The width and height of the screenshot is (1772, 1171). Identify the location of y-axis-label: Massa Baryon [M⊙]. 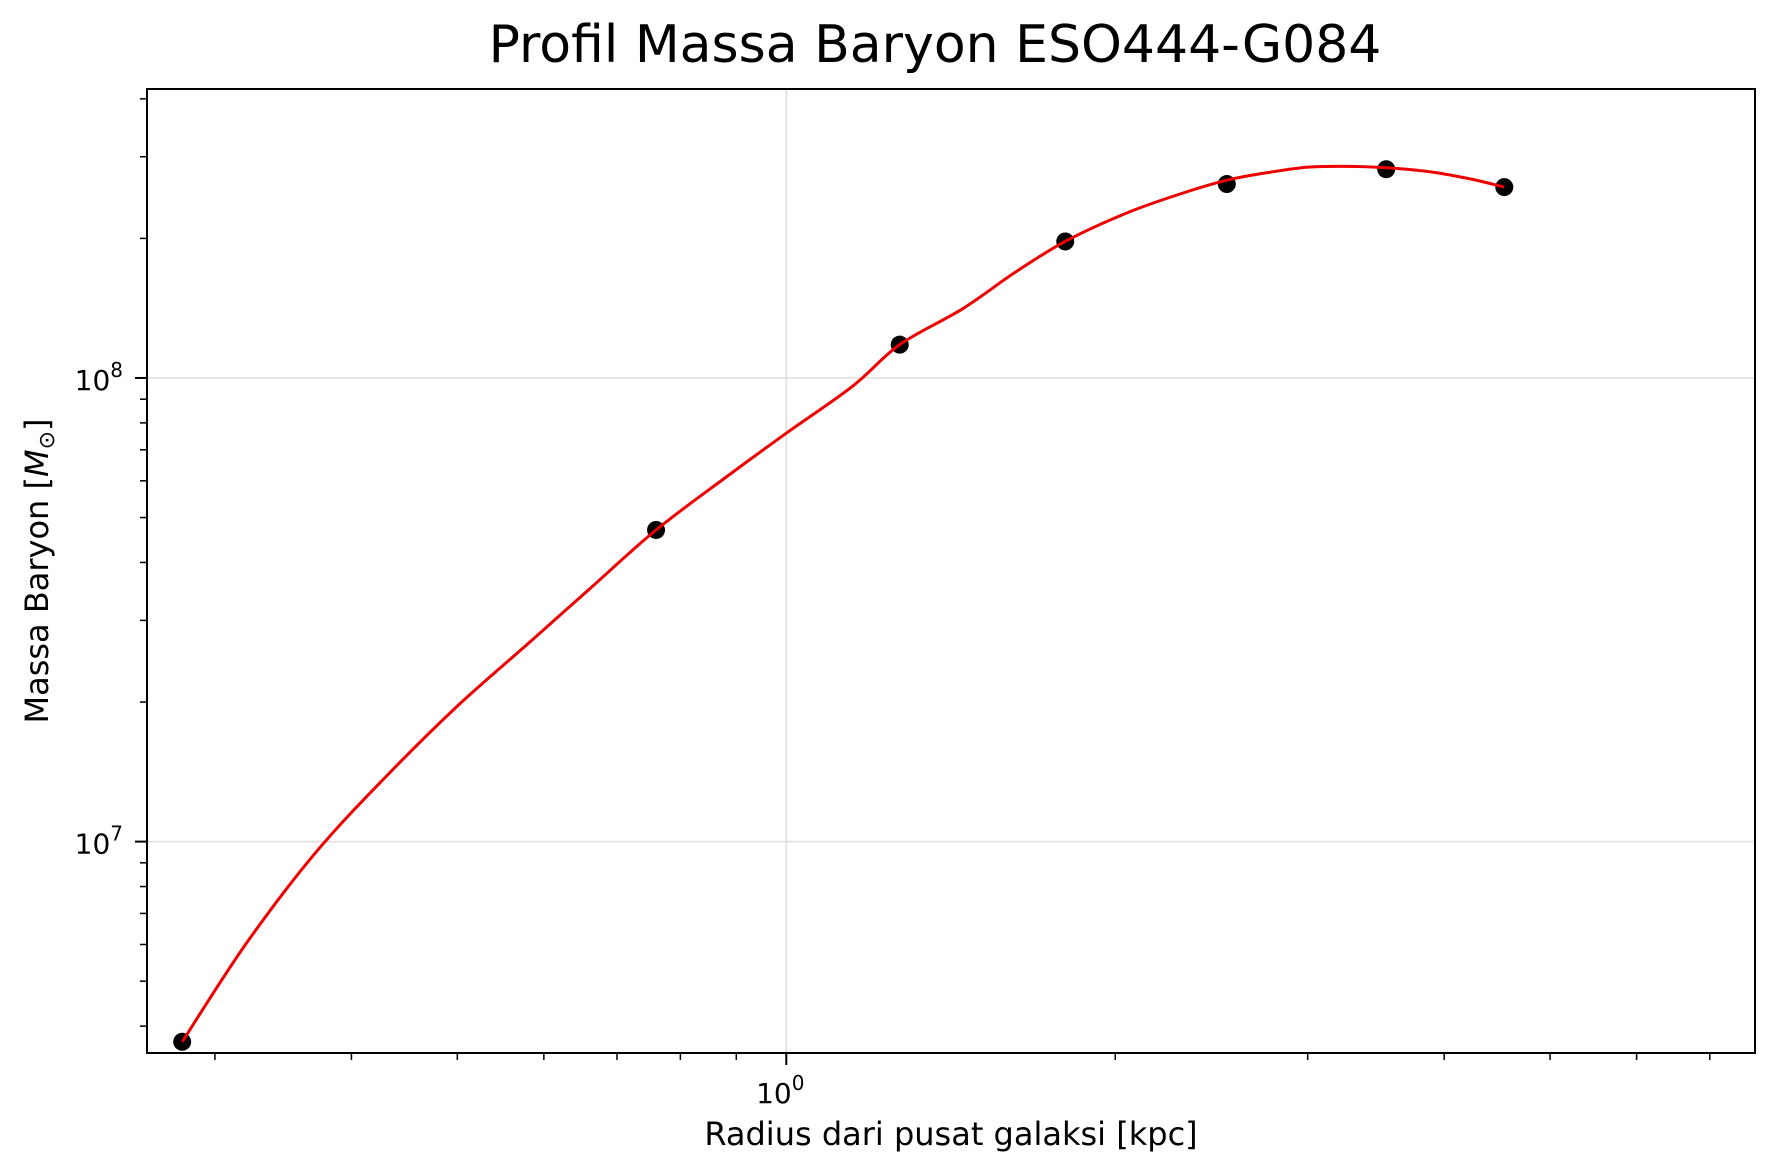
(39, 570).